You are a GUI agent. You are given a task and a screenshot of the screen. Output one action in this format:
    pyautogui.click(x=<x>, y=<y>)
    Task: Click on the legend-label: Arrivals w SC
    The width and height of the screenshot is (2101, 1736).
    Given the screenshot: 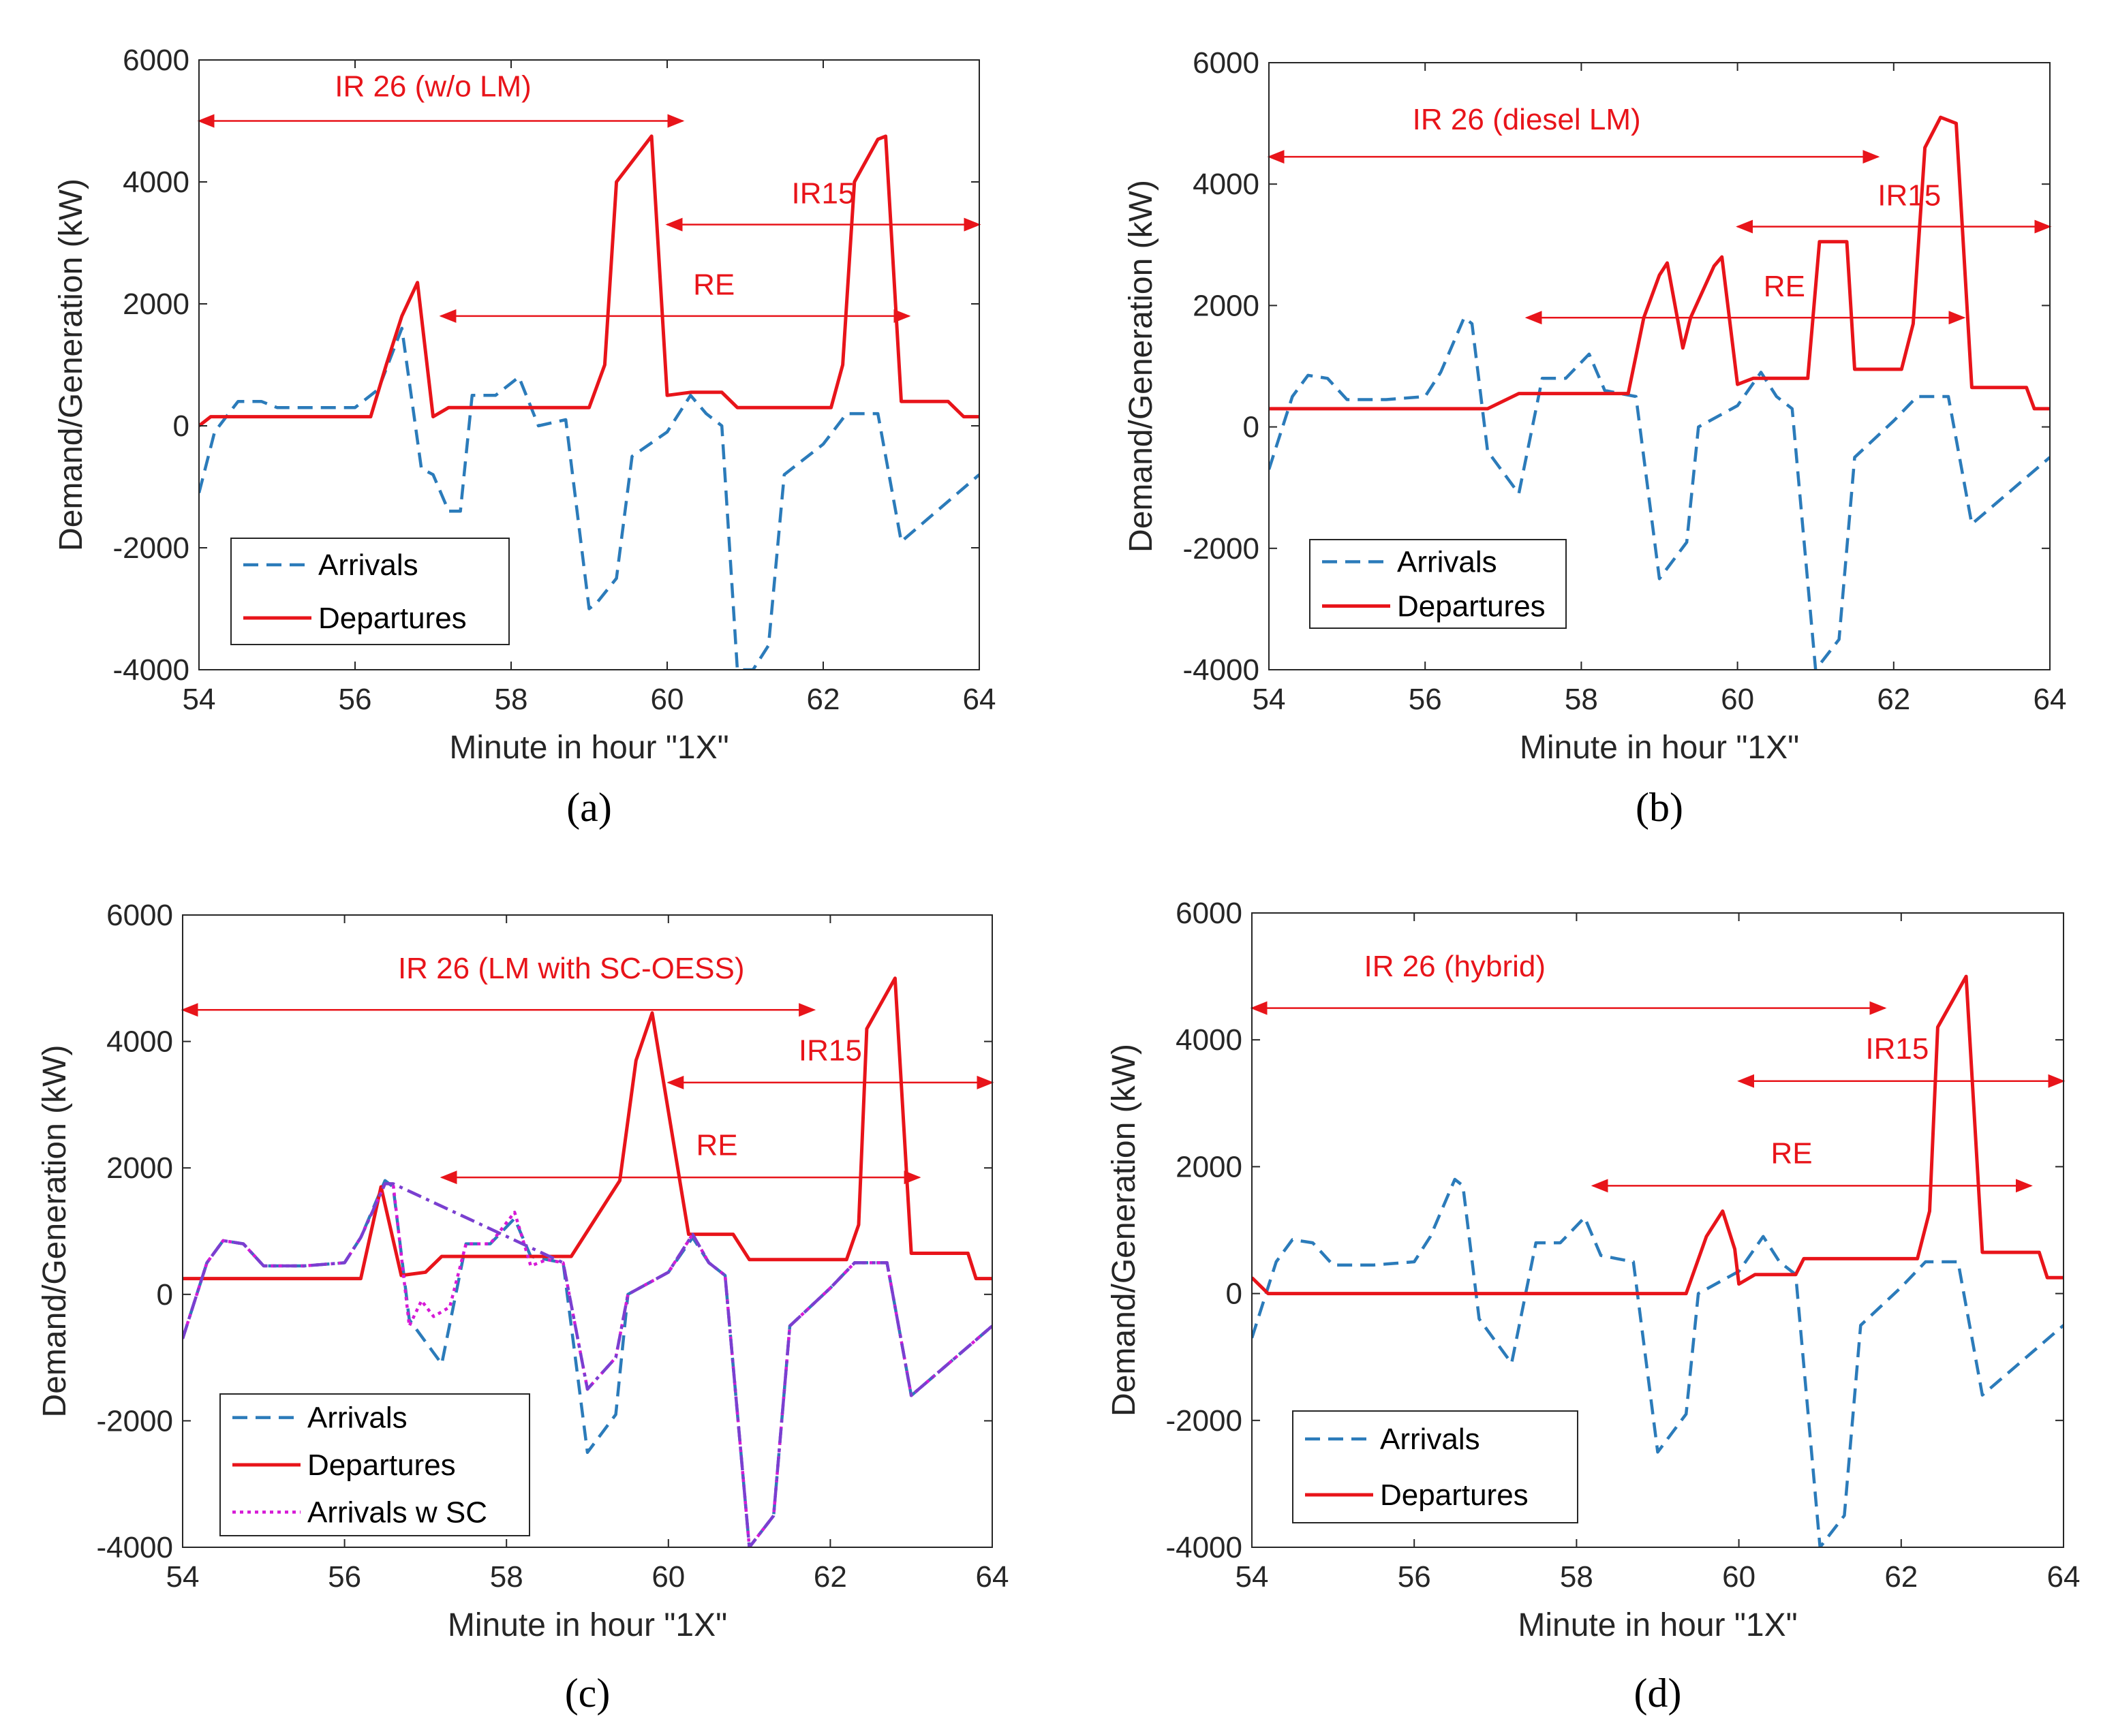 What is the action you would take?
    pyautogui.click(x=397, y=1512)
    